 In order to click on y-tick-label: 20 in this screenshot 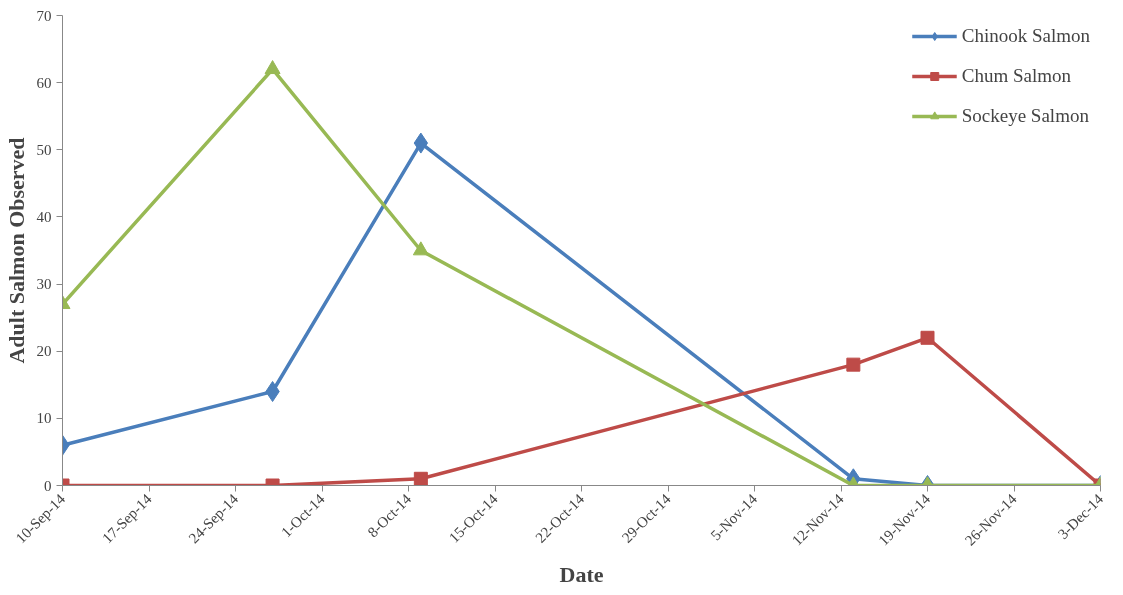, I will do `click(44, 351)`.